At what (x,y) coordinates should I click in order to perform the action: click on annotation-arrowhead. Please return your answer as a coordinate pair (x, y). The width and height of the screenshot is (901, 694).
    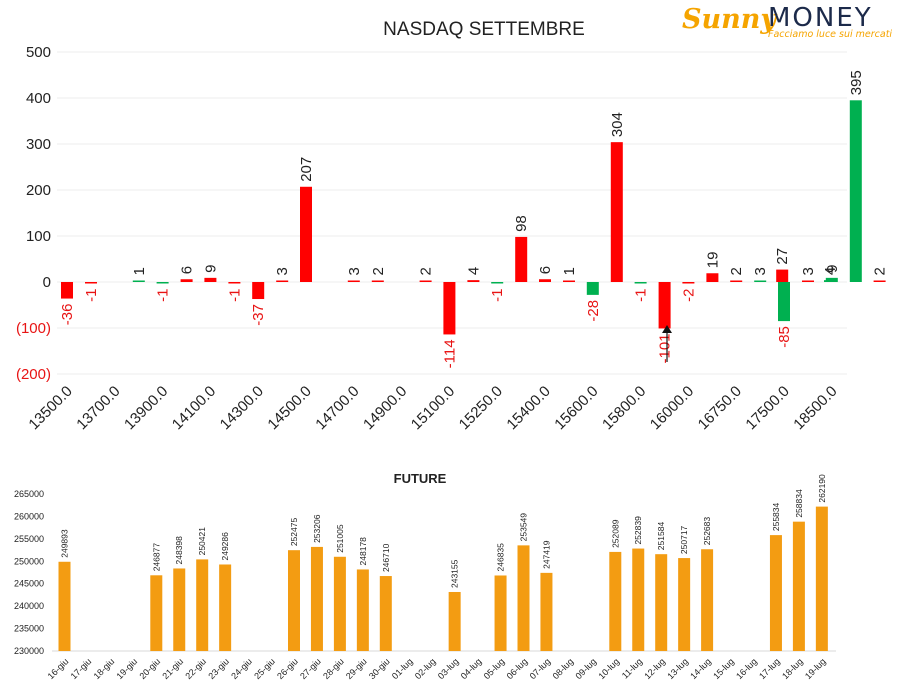
    Looking at the image, I should click on (667, 329).